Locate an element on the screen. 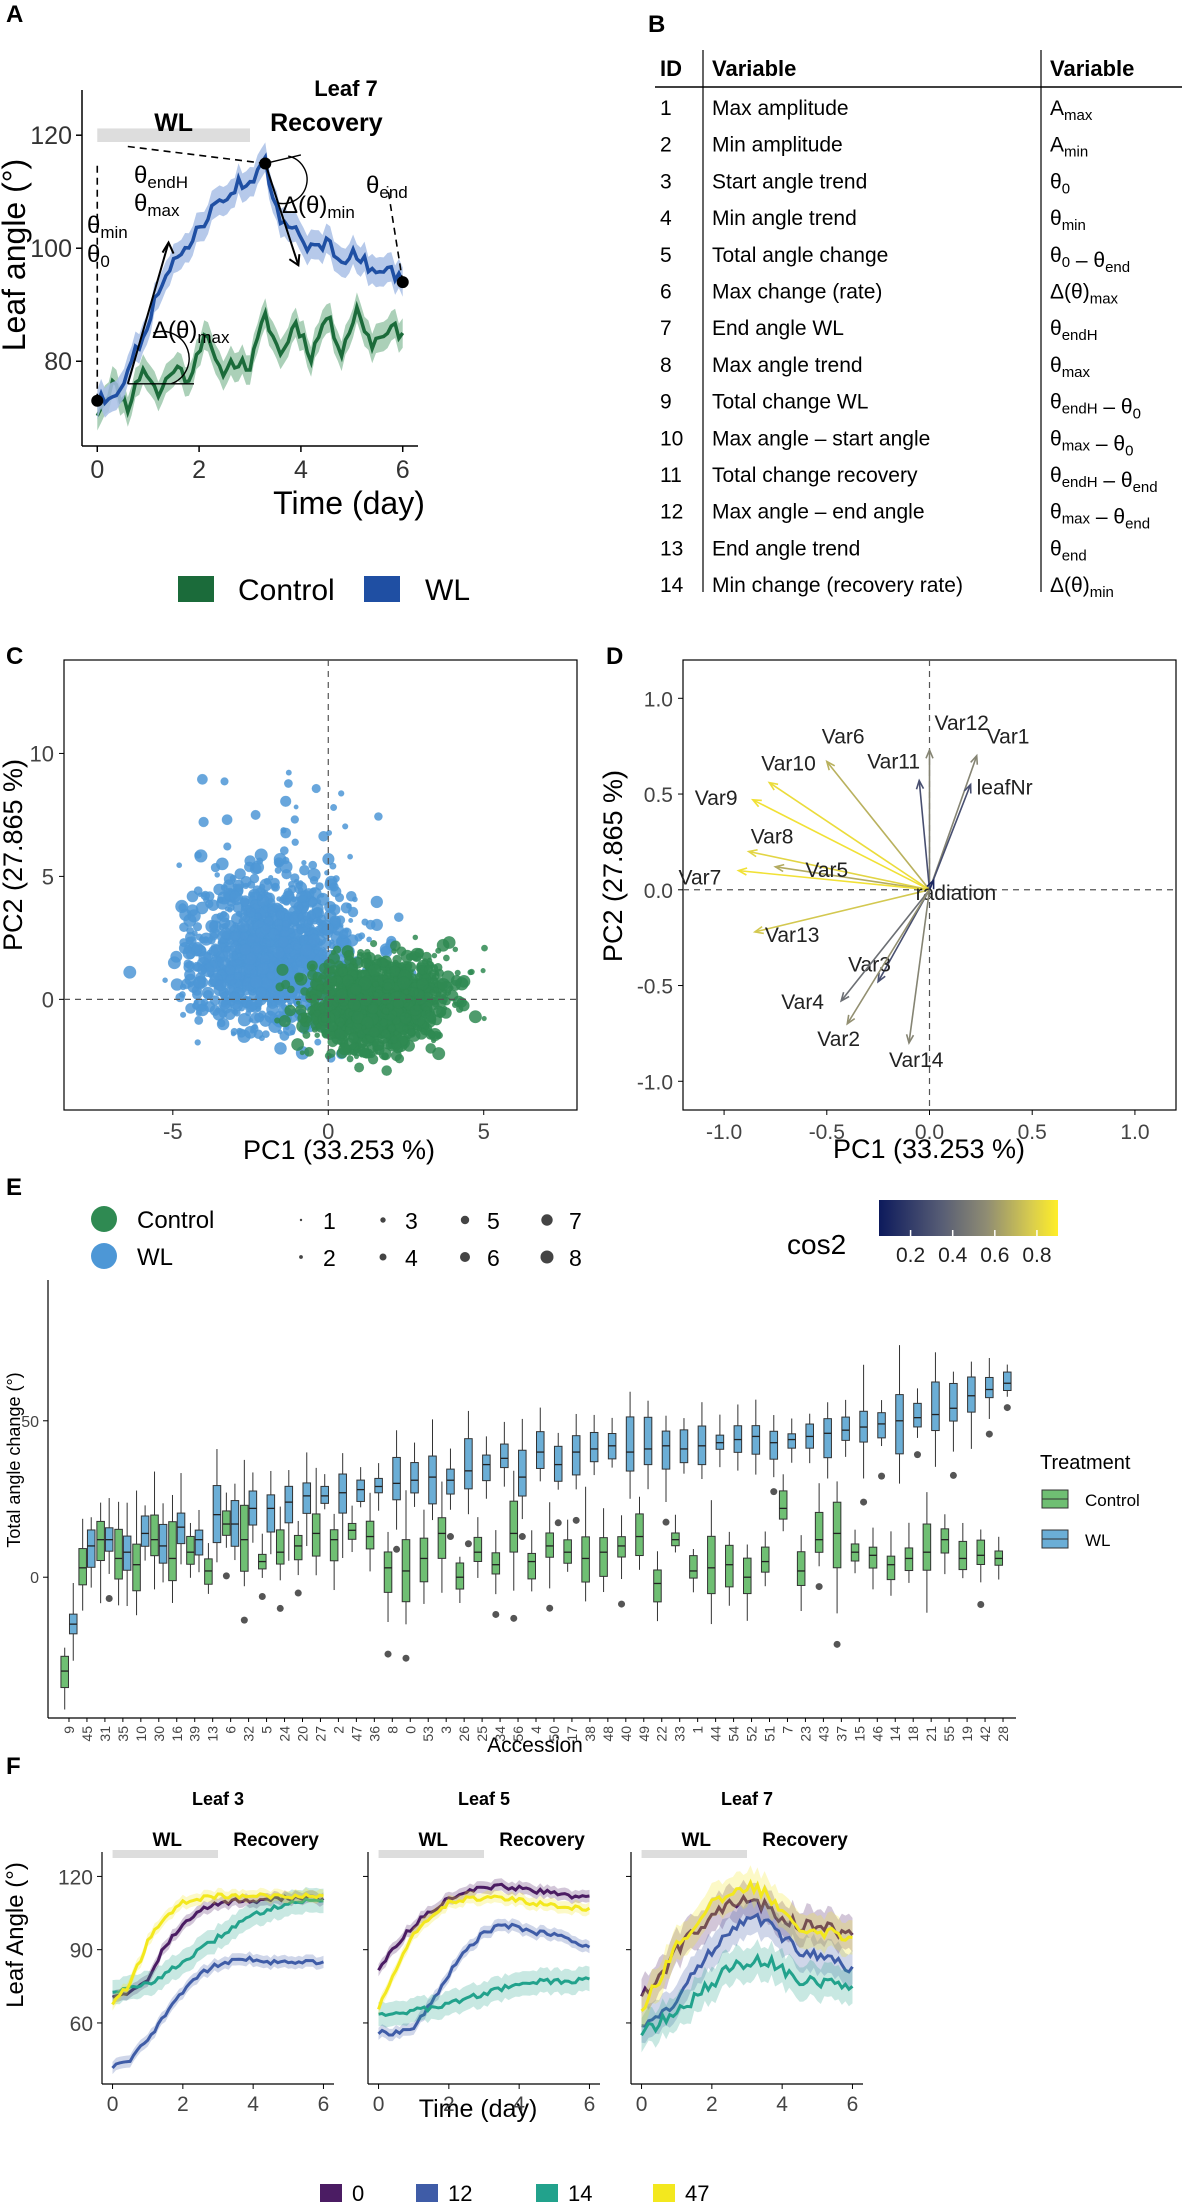  table-cell-id: 6 is located at coordinates (666, 292).